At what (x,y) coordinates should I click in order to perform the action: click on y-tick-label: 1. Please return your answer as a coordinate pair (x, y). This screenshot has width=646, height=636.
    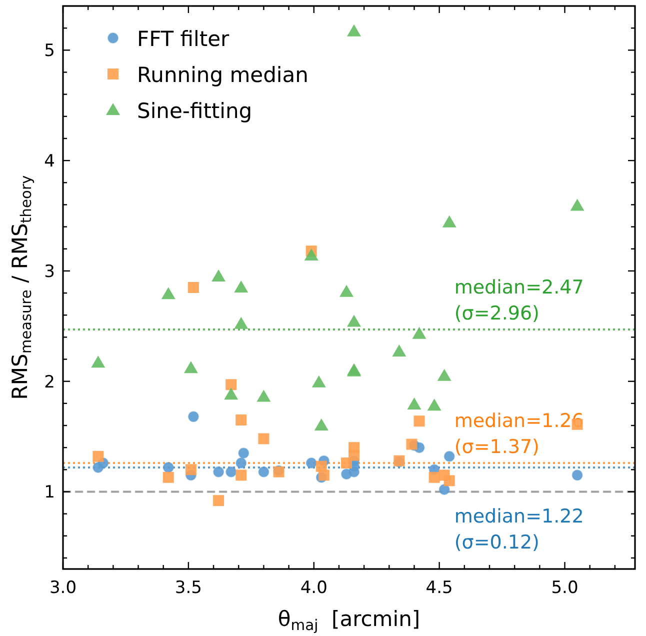
    Looking at the image, I should click on (49, 492).